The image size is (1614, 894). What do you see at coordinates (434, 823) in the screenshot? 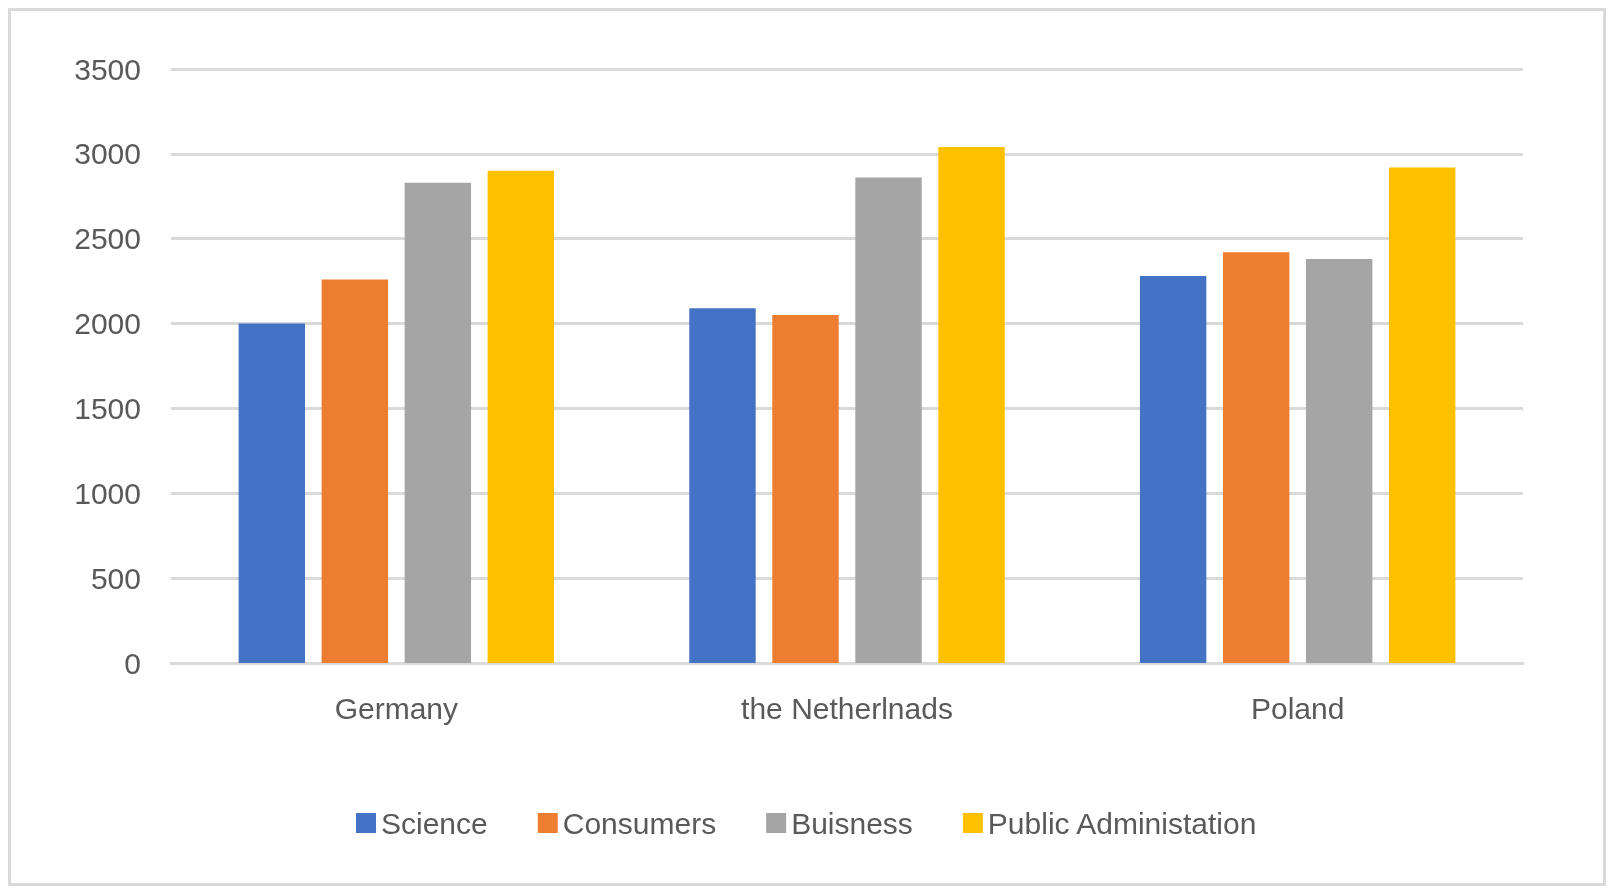
I see `legend-label: Science` at bounding box center [434, 823].